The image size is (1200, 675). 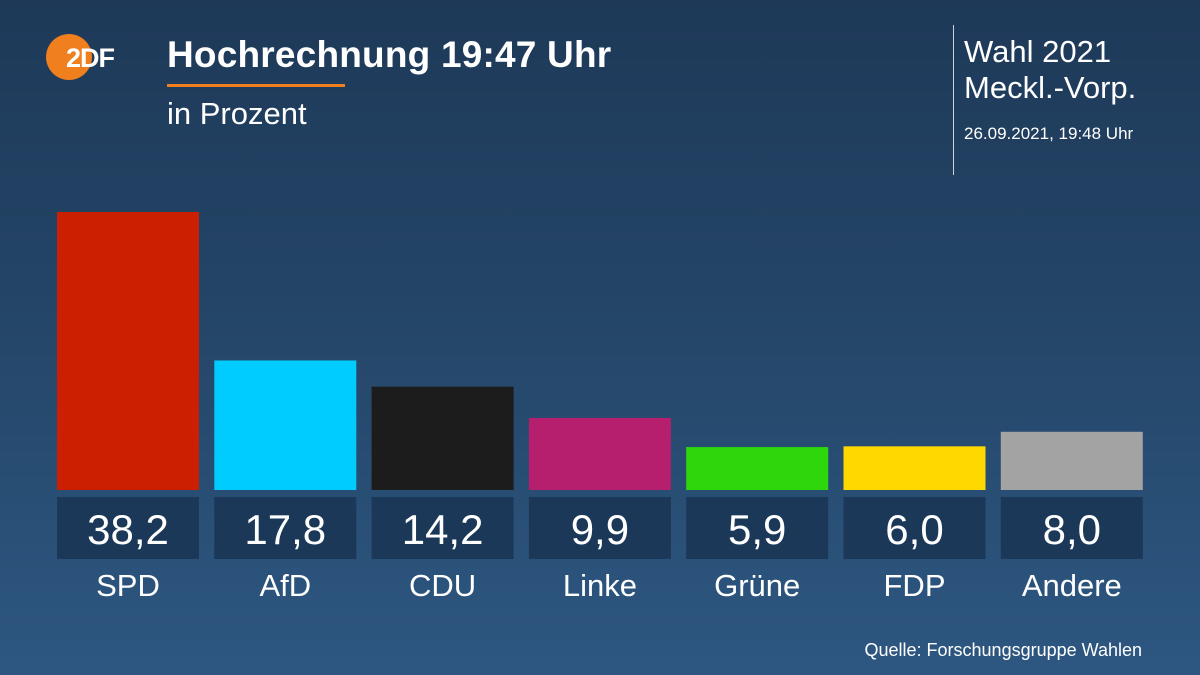 What do you see at coordinates (285, 425) in the screenshot?
I see `bar-afd` at bounding box center [285, 425].